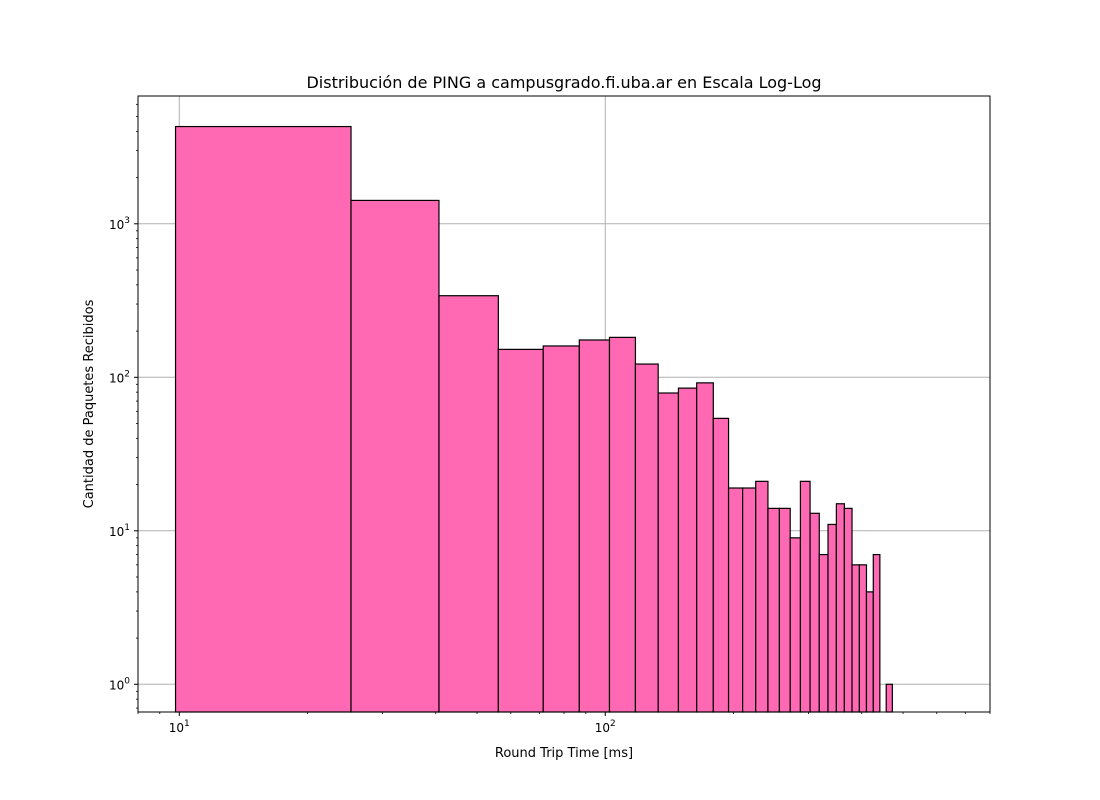 Image resolution: width=1100 pixels, height=800 pixels. What do you see at coordinates (119, 531) in the screenshot?
I see `y-tick-label: 10¹` at bounding box center [119, 531].